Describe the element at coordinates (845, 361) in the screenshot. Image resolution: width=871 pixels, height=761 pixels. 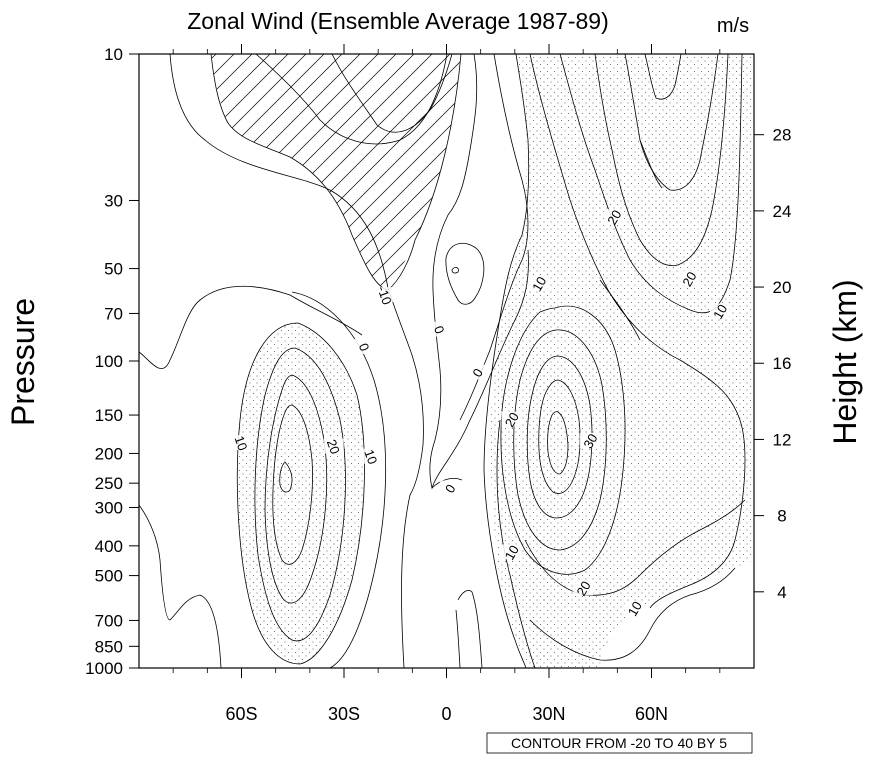
I see `right-axis-title: Height (km)` at that location.